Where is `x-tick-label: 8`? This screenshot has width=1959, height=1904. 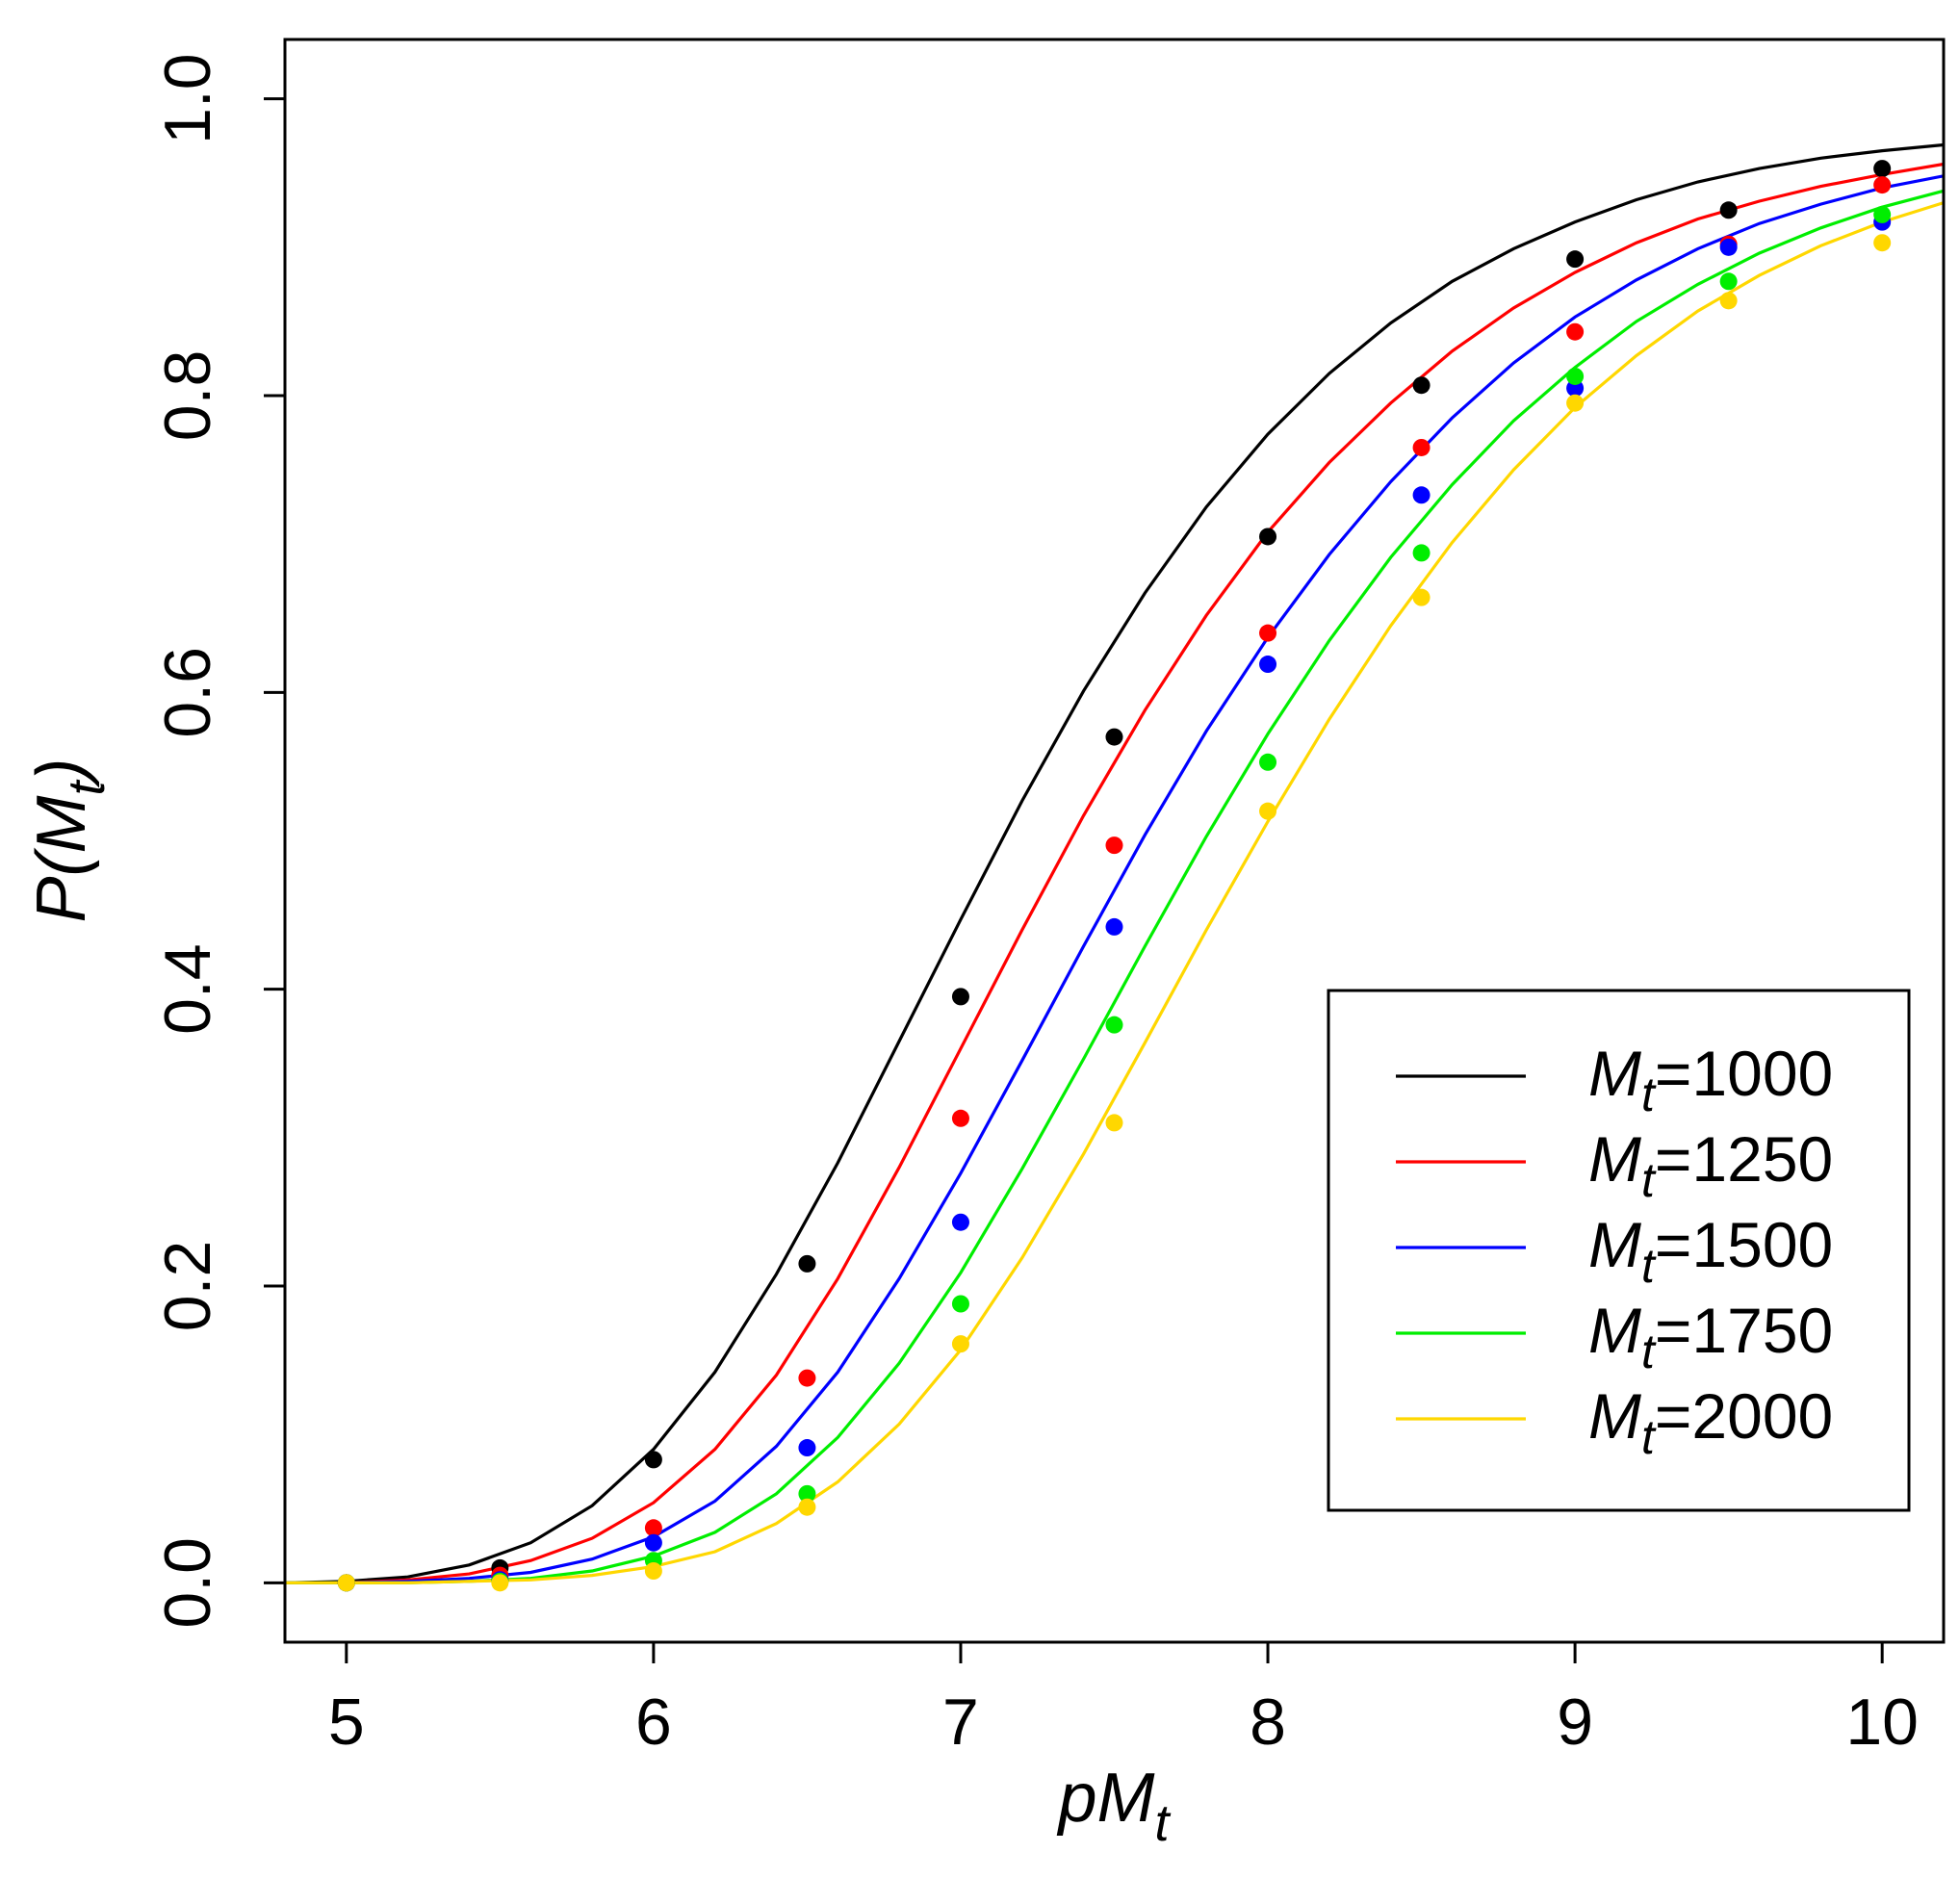 x-tick-label: 8 is located at coordinates (1268, 1722).